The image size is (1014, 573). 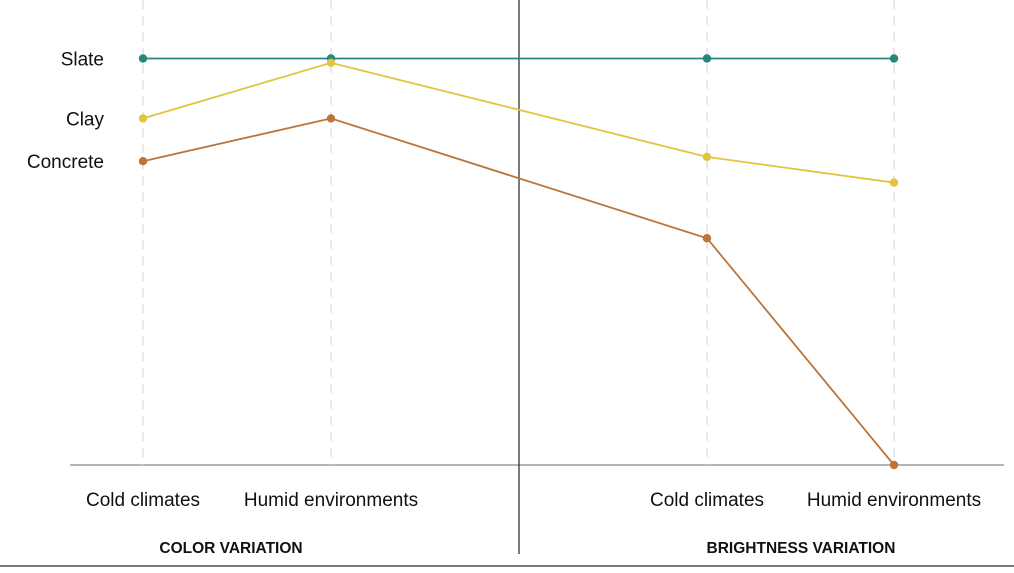 What do you see at coordinates (230, 548) in the screenshot?
I see `group-label-0: COLOR VARIATION` at bounding box center [230, 548].